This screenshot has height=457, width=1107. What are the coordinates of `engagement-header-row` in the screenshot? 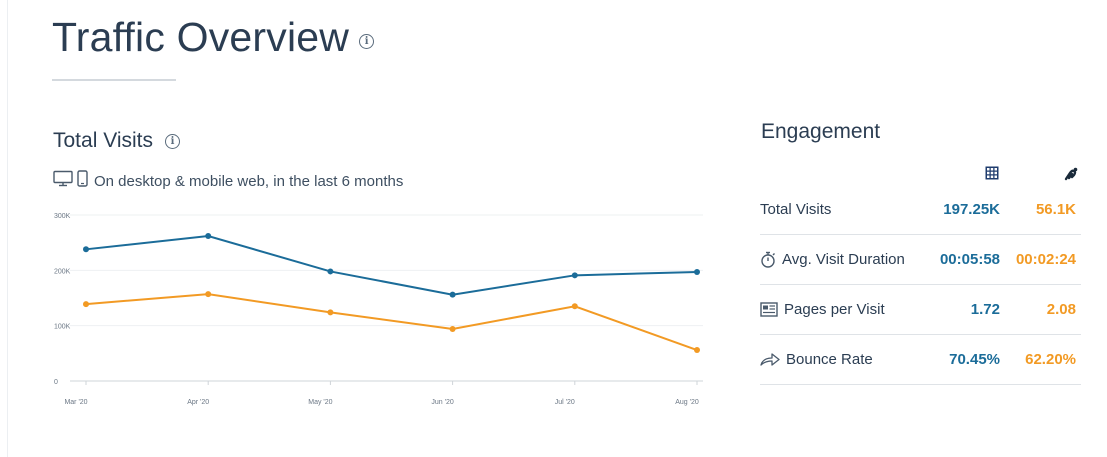 It's located at (920, 174).